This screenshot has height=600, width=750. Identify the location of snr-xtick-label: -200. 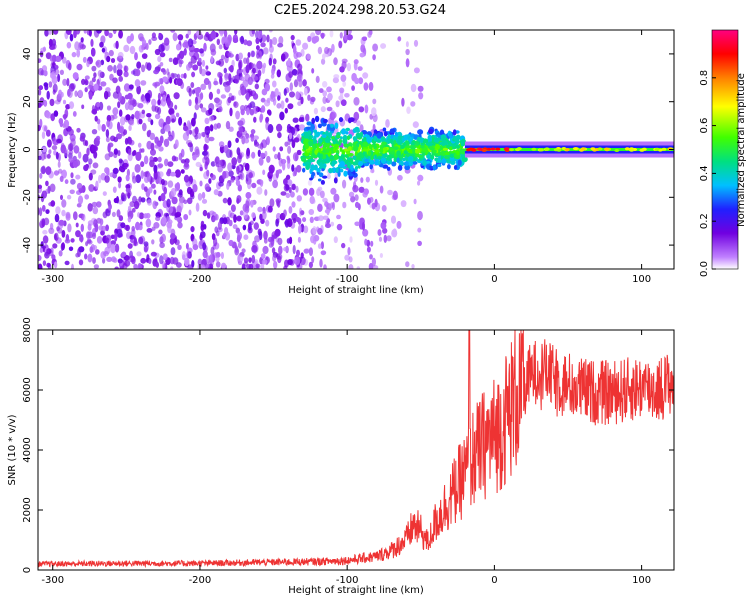
(200, 580).